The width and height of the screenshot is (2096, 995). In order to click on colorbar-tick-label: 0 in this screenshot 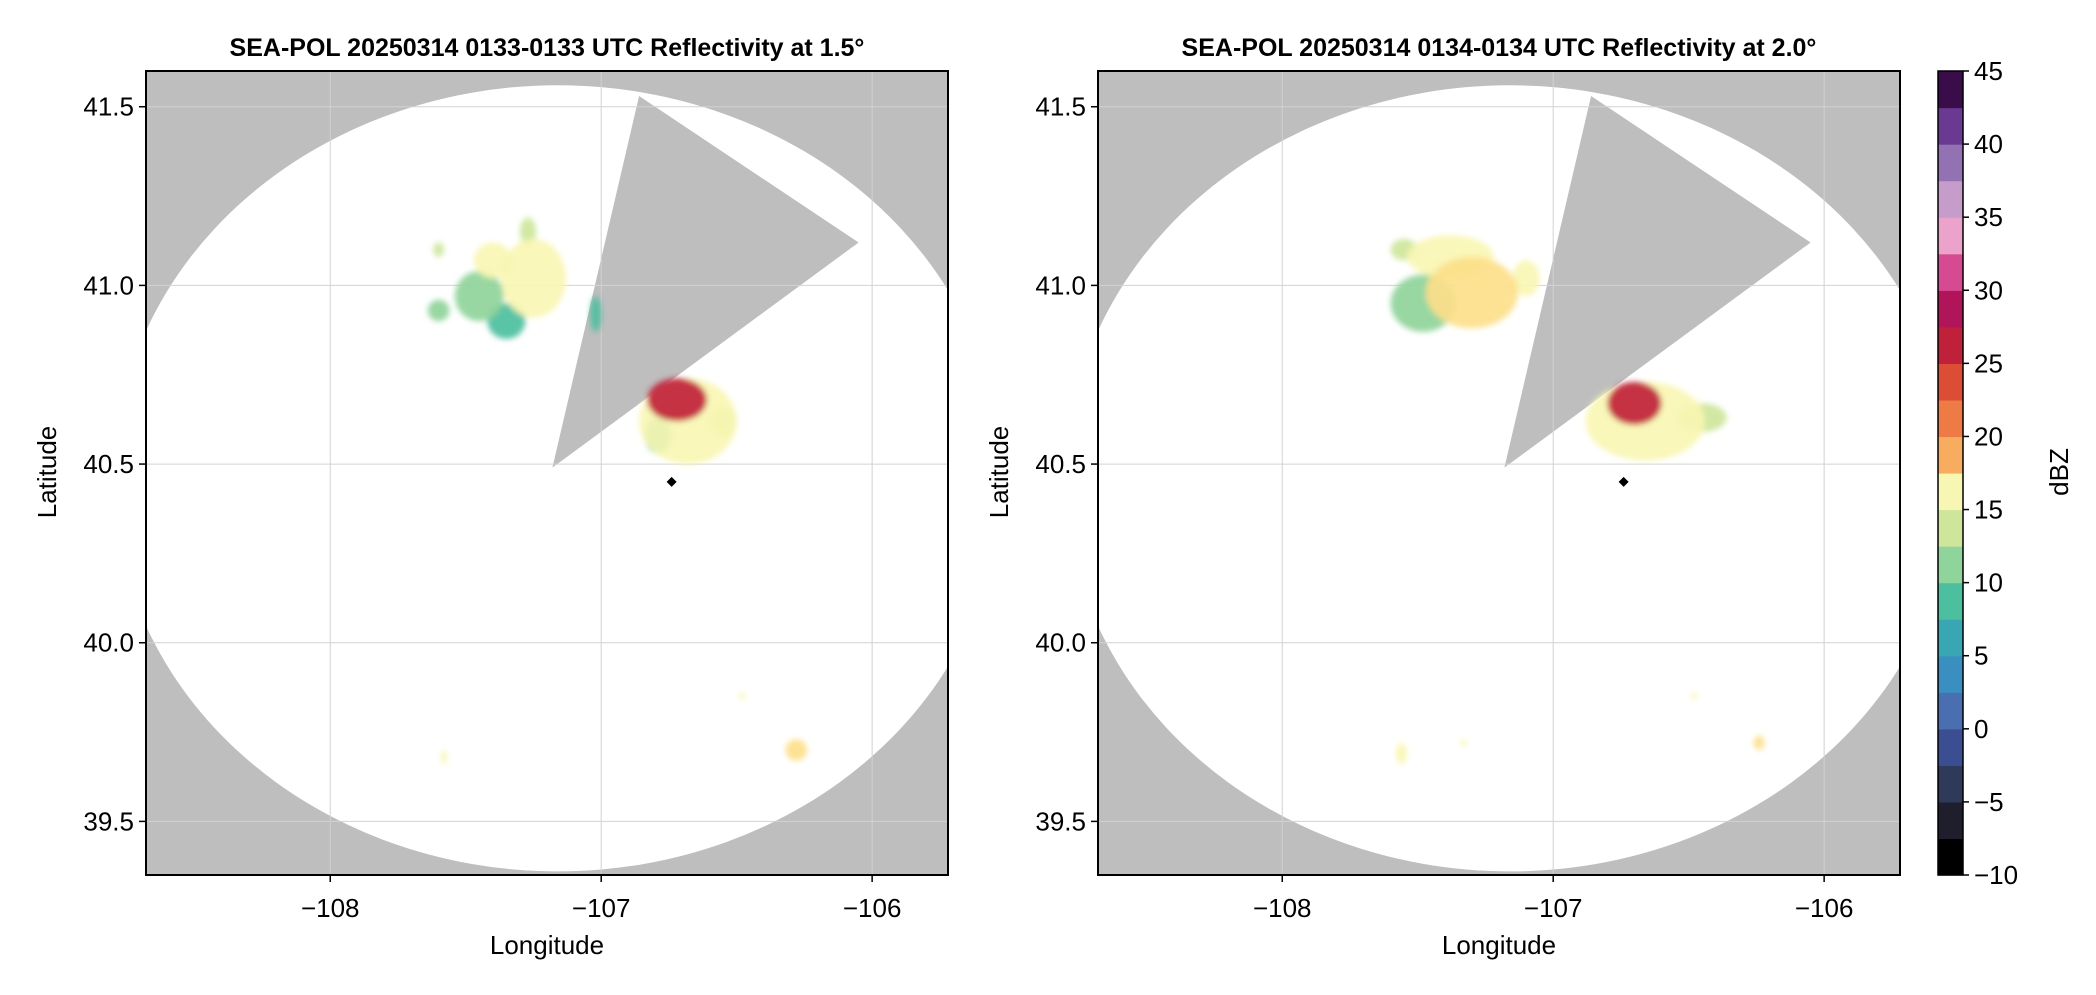, I will do `click(1981, 729)`.